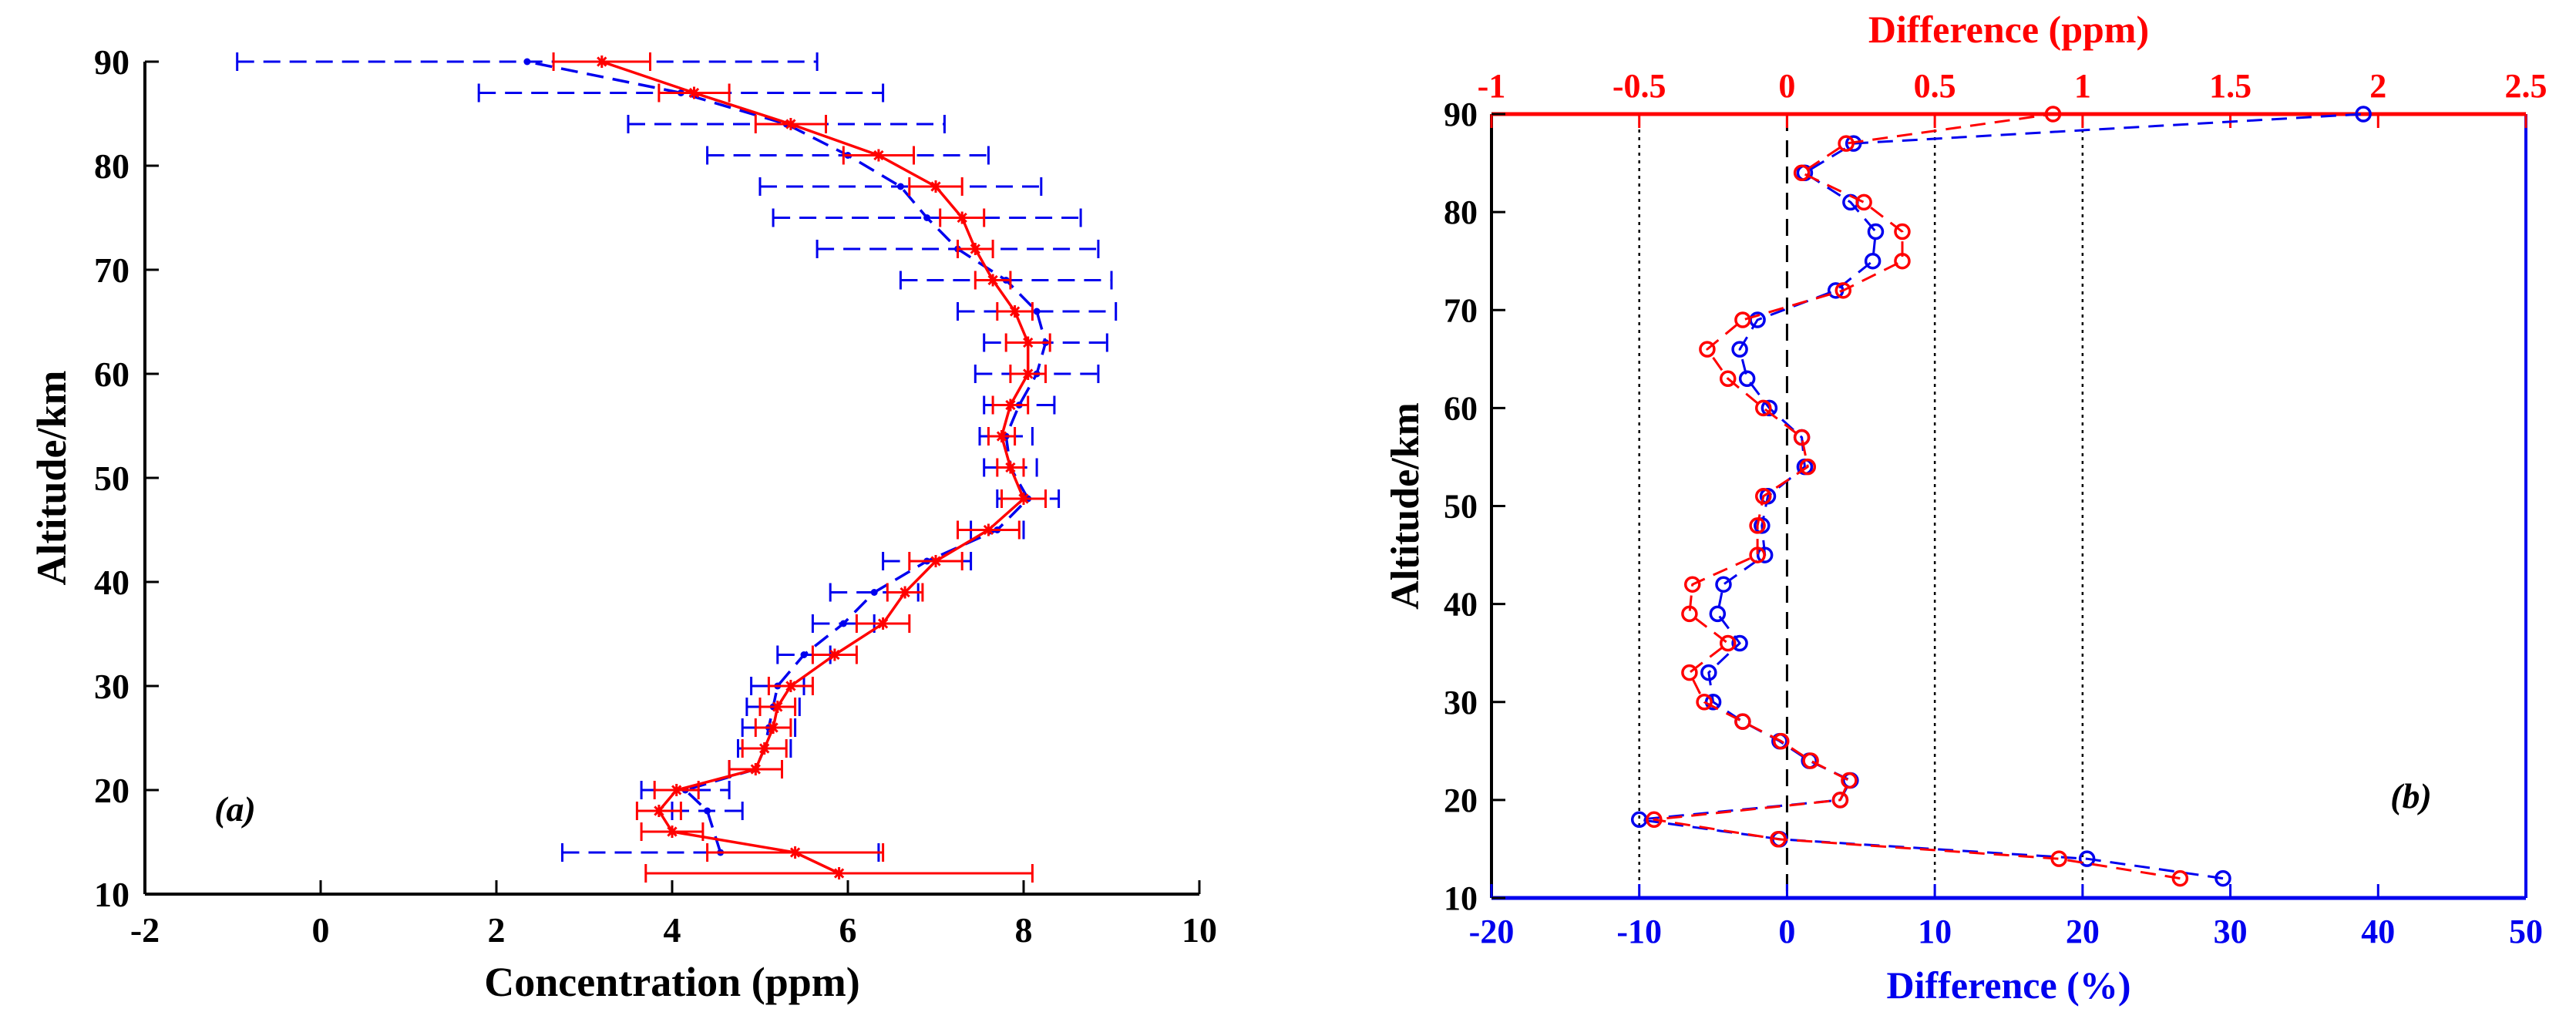 The width and height of the screenshot is (2576, 1029). Describe the element at coordinates (2009, 985) in the screenshot. I see `x-axis-label-bottom: Difference (%)` at that location.